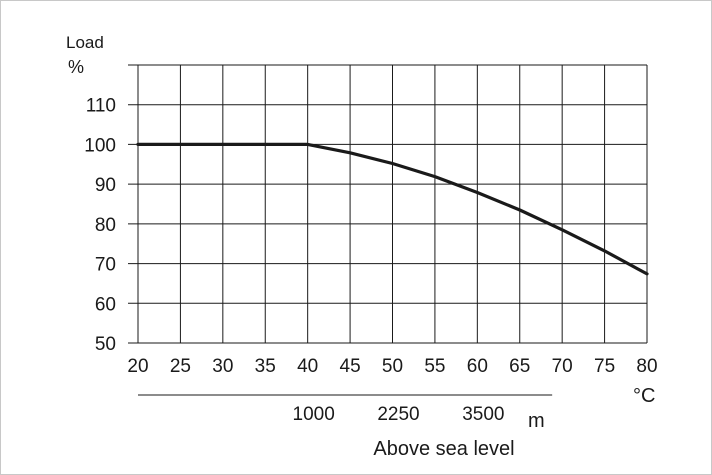  I want to click on y-tick-label-3: 80, so click(105, 225).